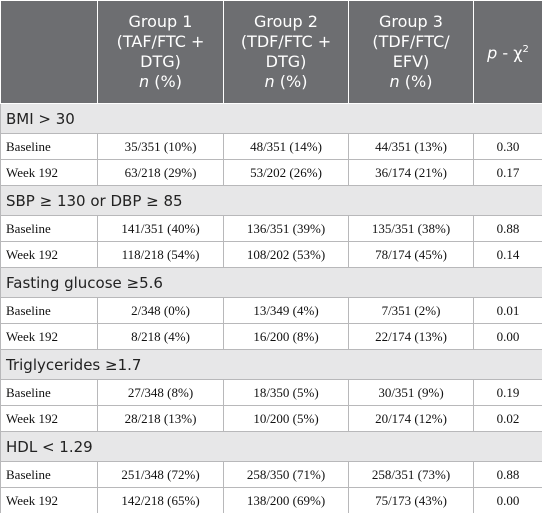  I want to click on section-title: Triglycerides ≥1.7, so click(271, 364).